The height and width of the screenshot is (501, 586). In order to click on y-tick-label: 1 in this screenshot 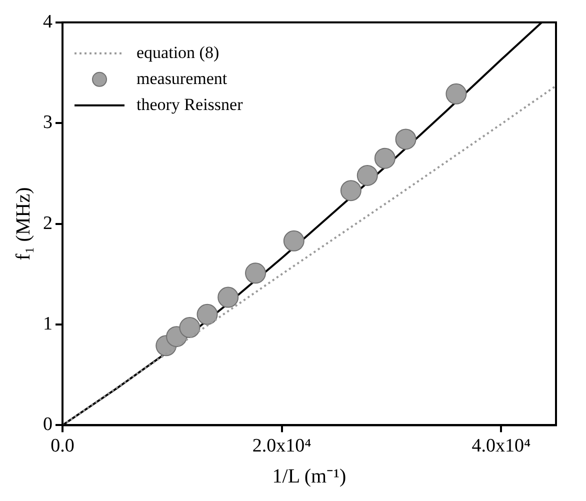, I will do `click(47, 323)`.